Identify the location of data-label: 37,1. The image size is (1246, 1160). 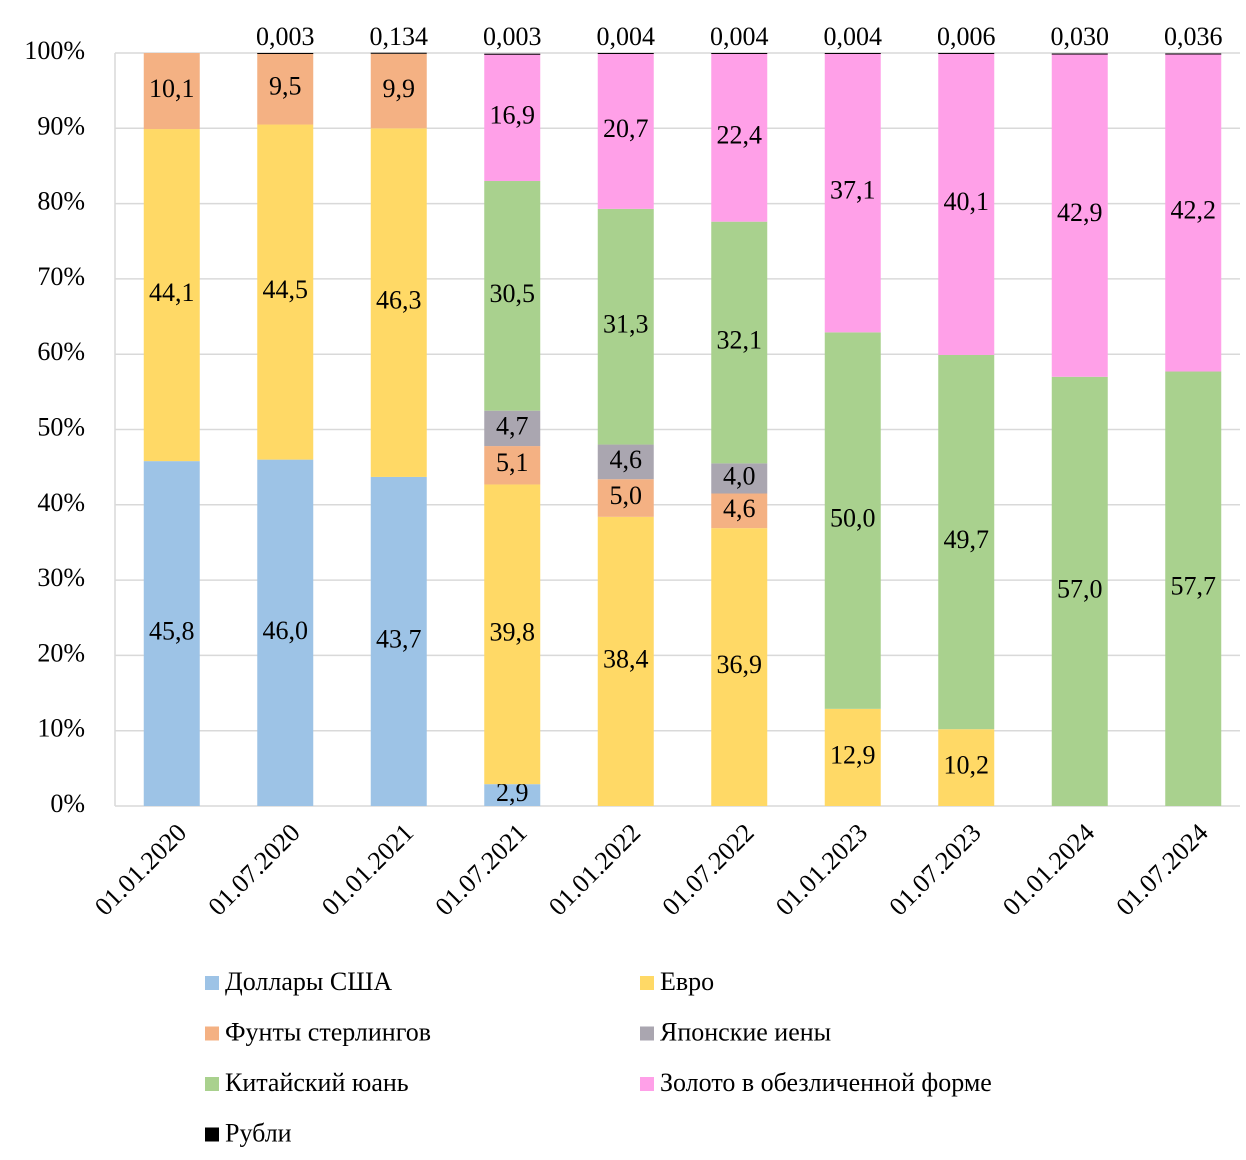
(853, 190).